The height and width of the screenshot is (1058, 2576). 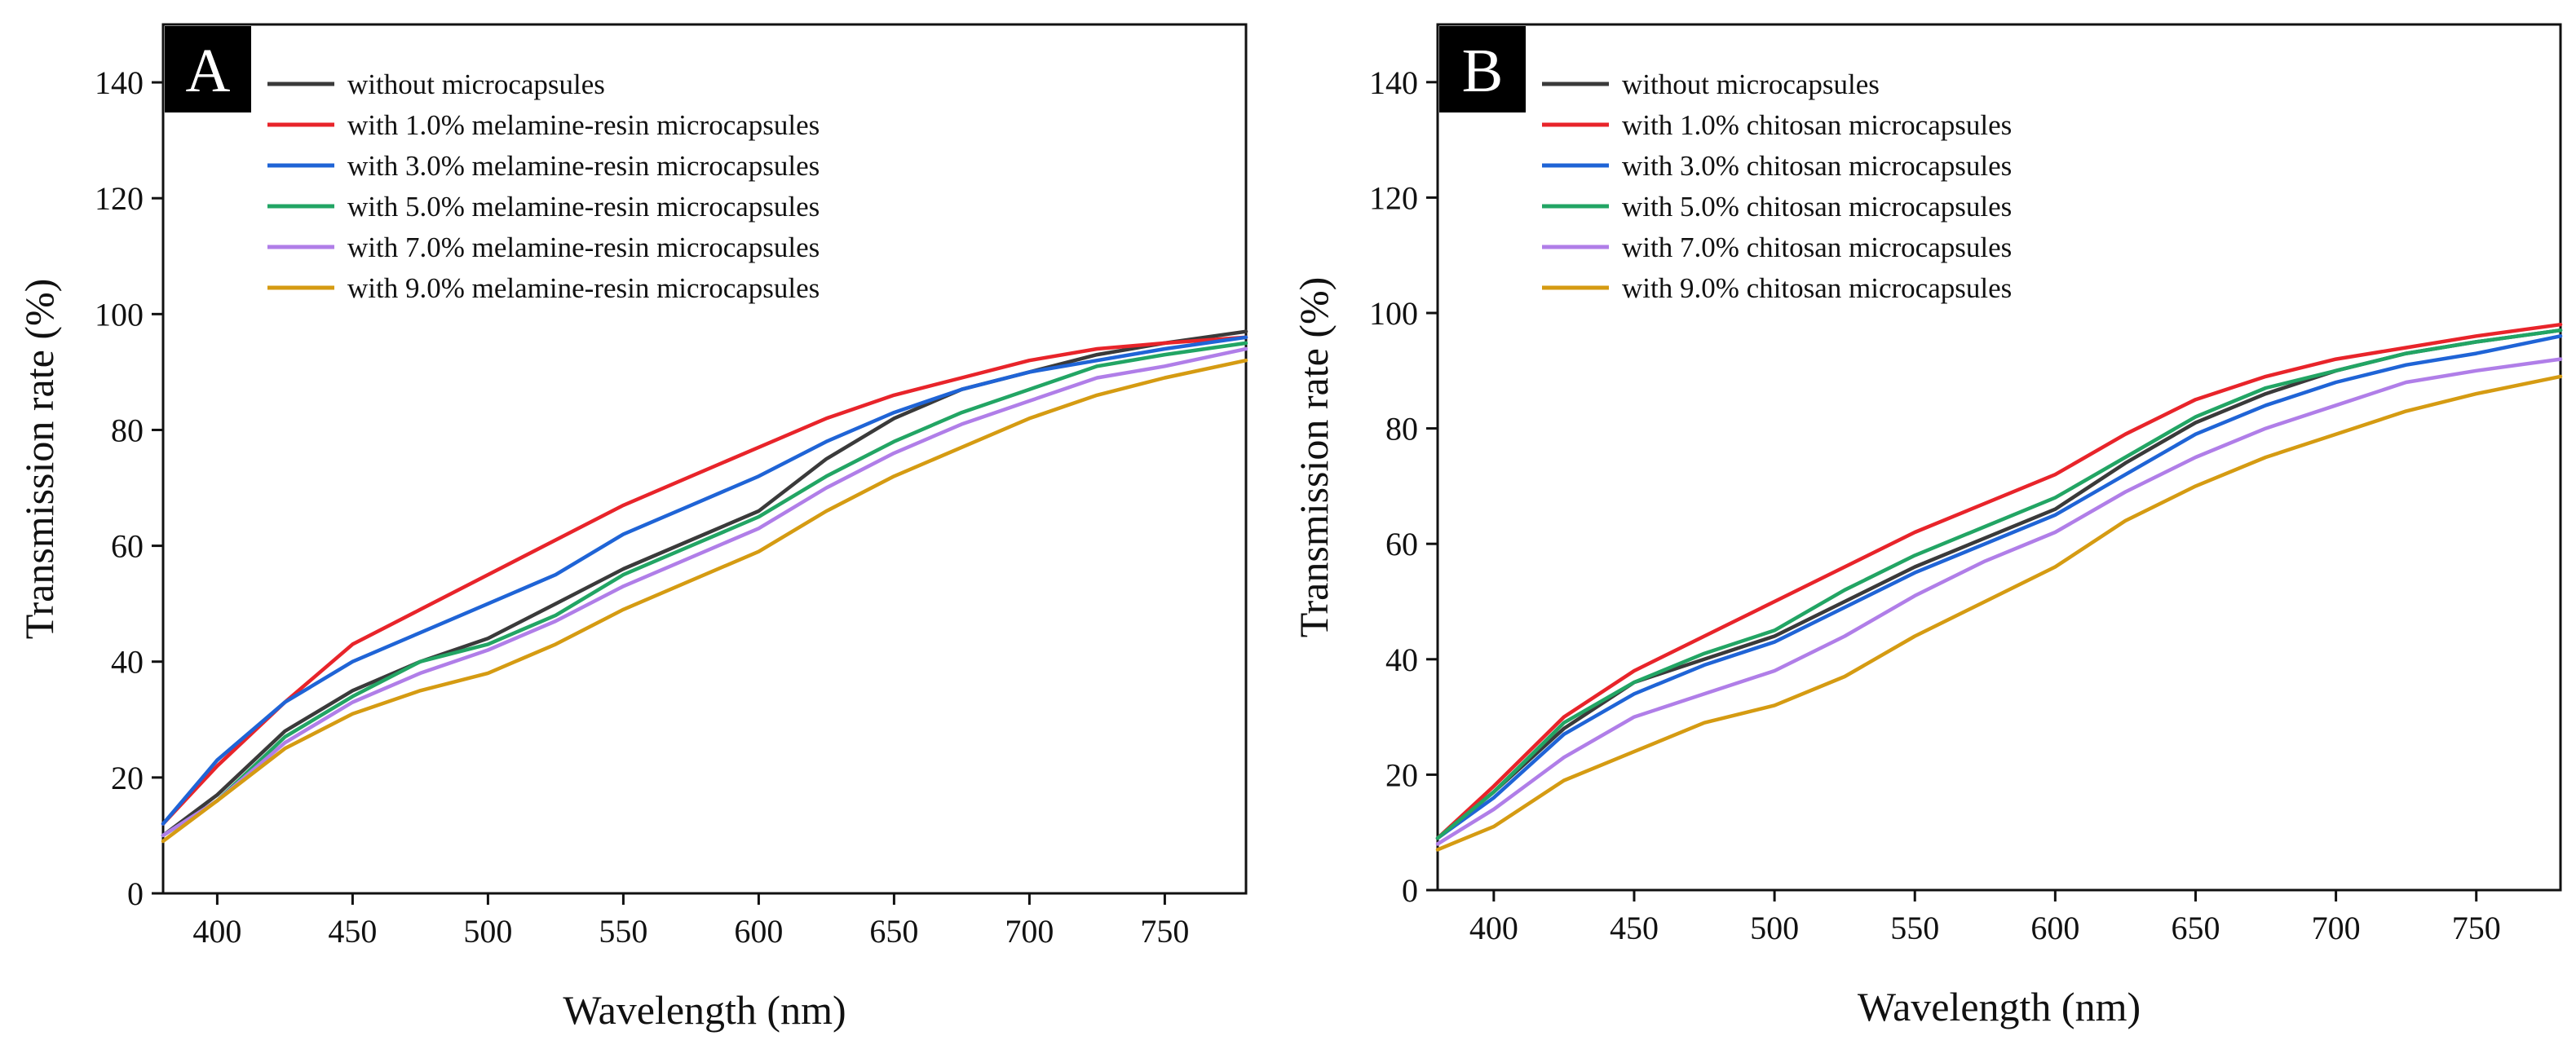 I want to click on legend-label-5: with 7.0% melamine-resin microcapsules, so click(x=583, y=247).